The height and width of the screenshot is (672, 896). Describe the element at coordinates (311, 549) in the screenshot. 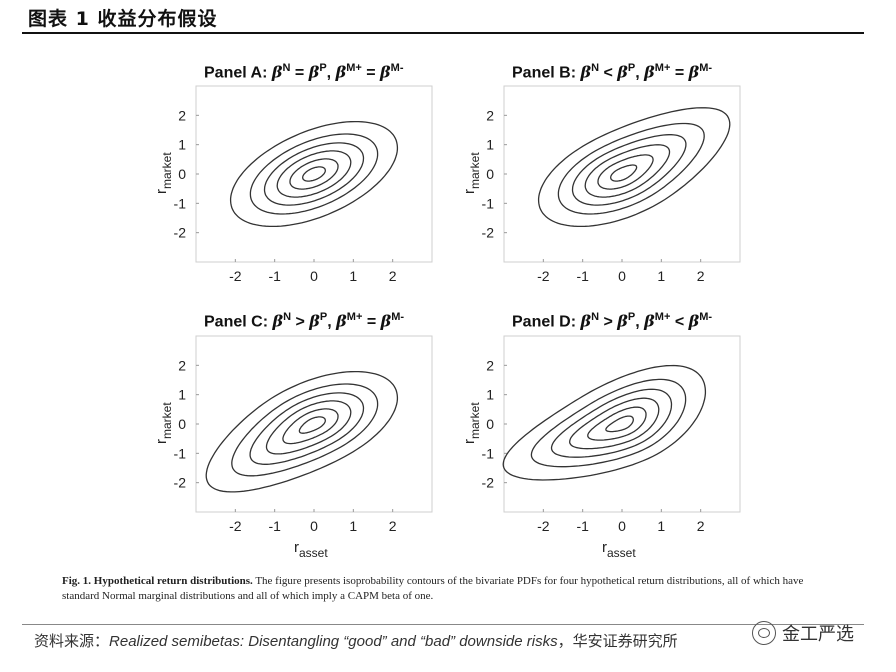

I see `panel-c-x-axis-label: rasset` at that location.